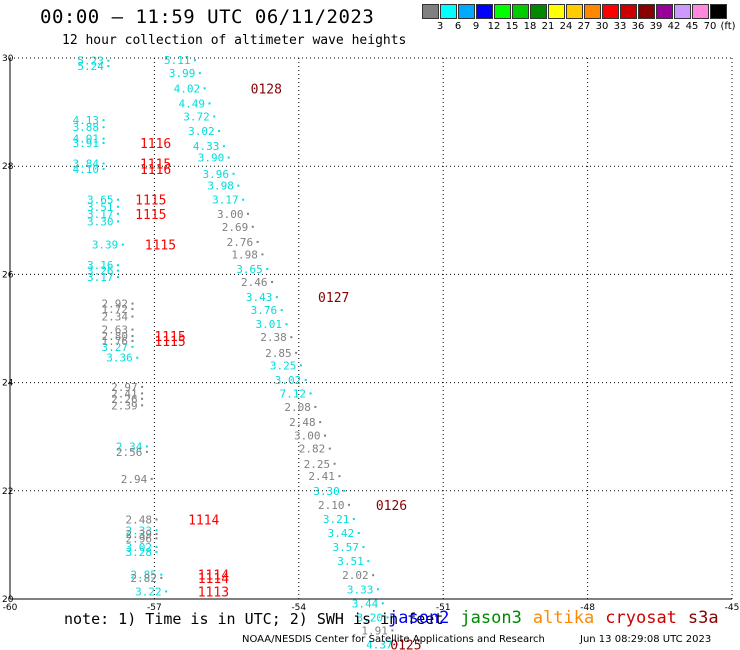 Image resolution: width=740 pixels, height=650 pixels. I want to click on wave-height-label: 3.88, so click(86, 127).